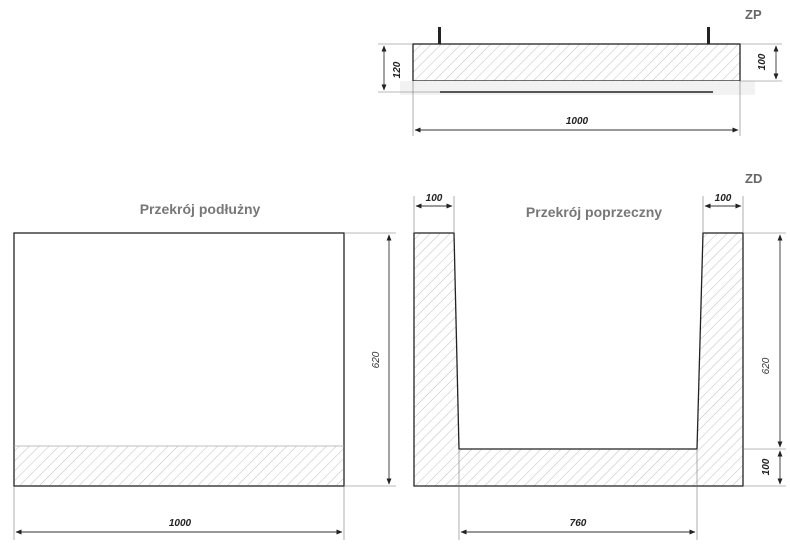 This screenshot has width=790, height=549. I want to click on lift-handle-left, so click(439, 35).